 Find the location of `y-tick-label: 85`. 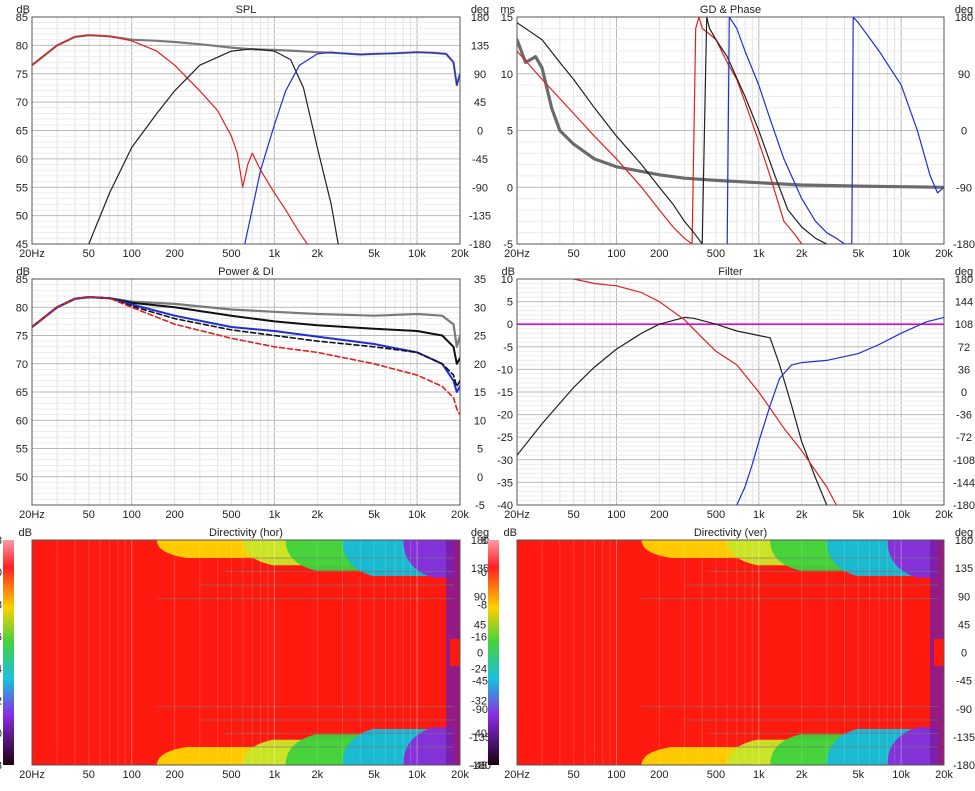

y-tick-label: 85 is located at coordinates (22, 280).